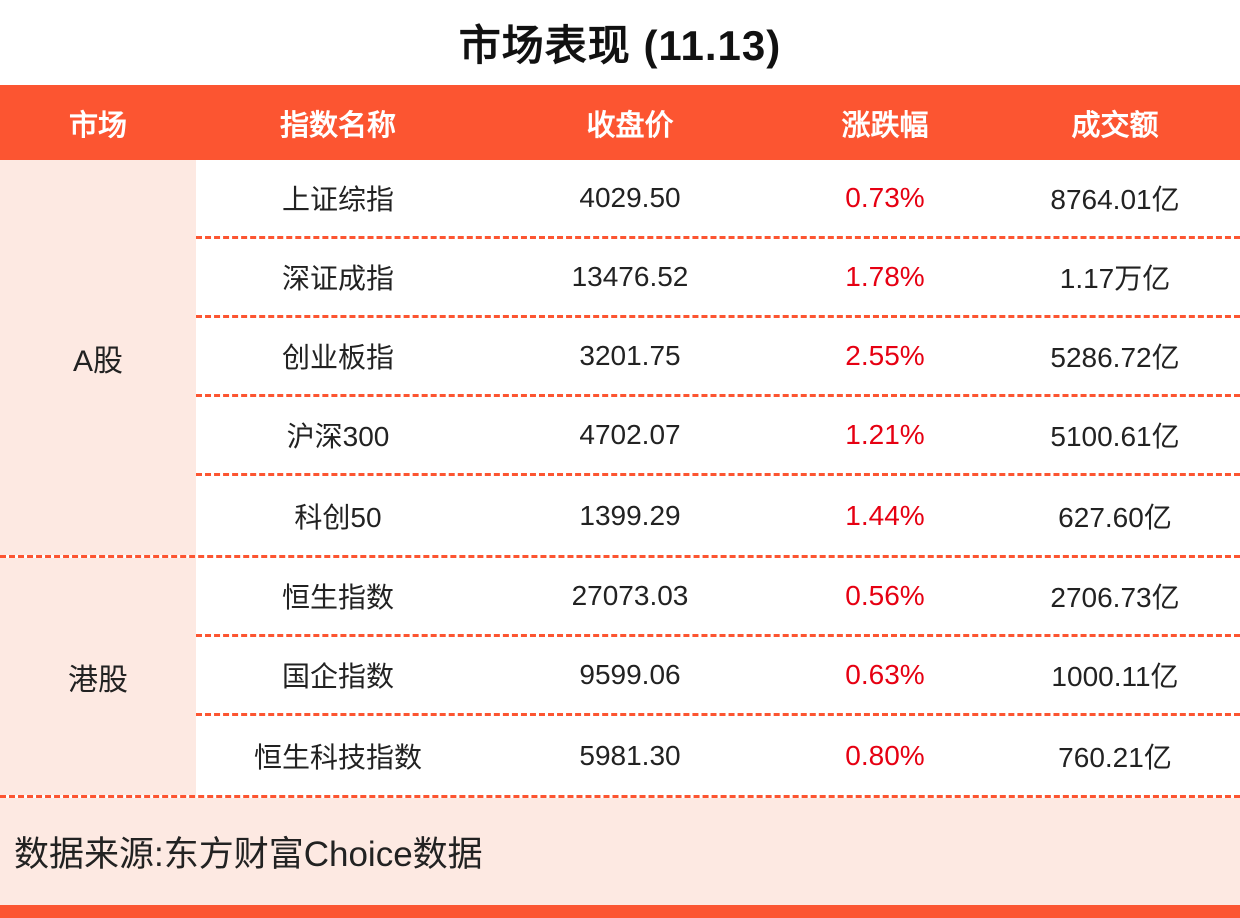  What do you see at coordinates (1115, 597) in the screenshot?
I see `turnover-cell: 2706.73亿` at bounding box center [1115, 597].